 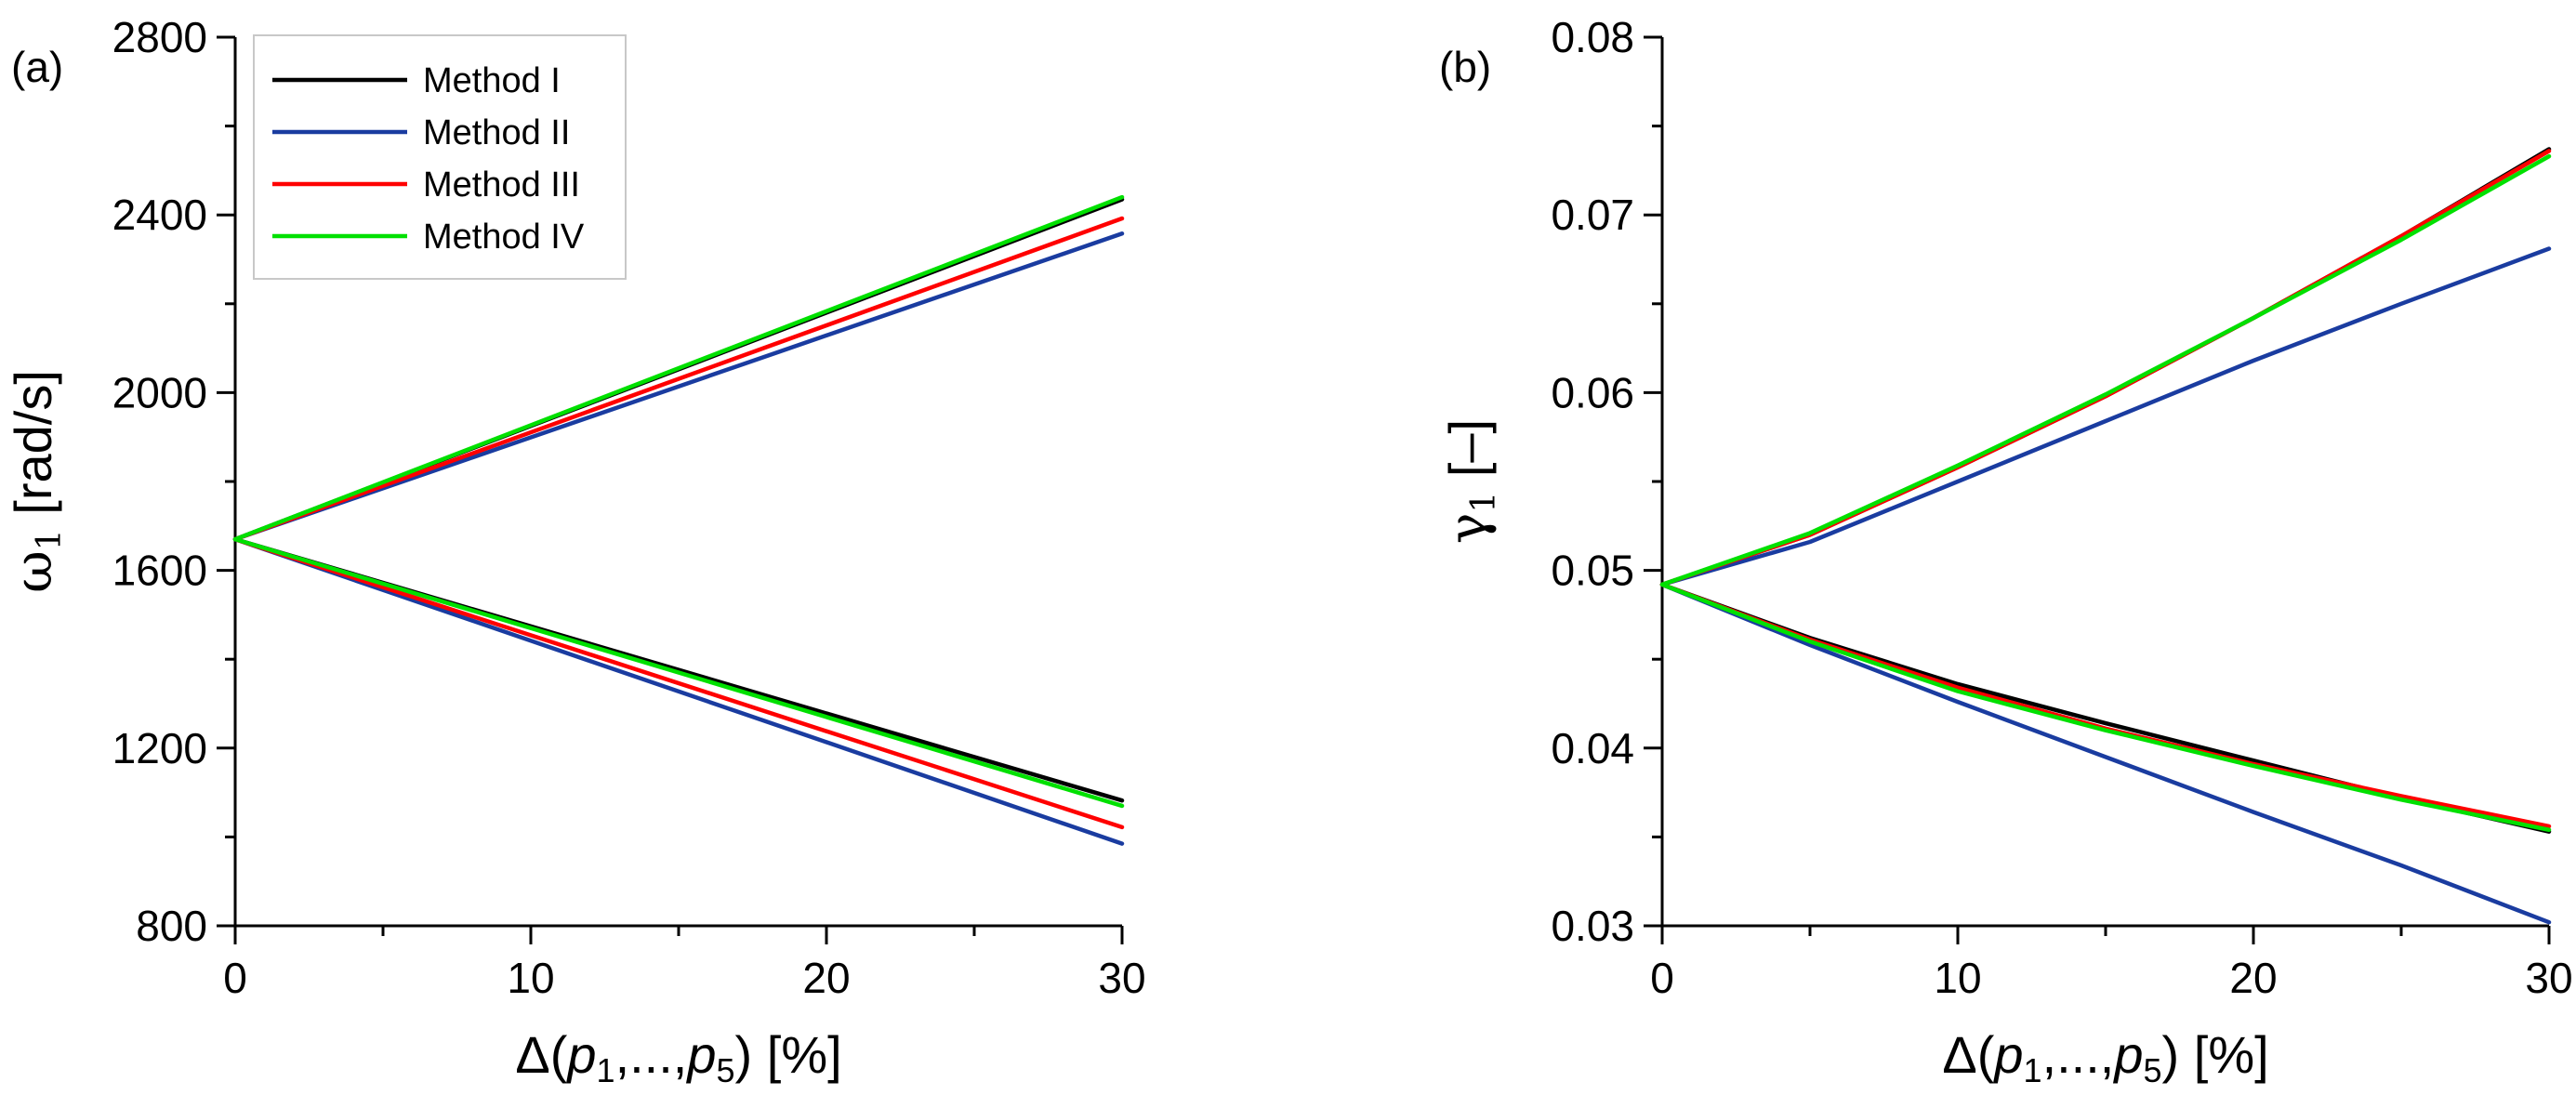 I want to click on panel-label: (b), so click(x=1465, y=67).